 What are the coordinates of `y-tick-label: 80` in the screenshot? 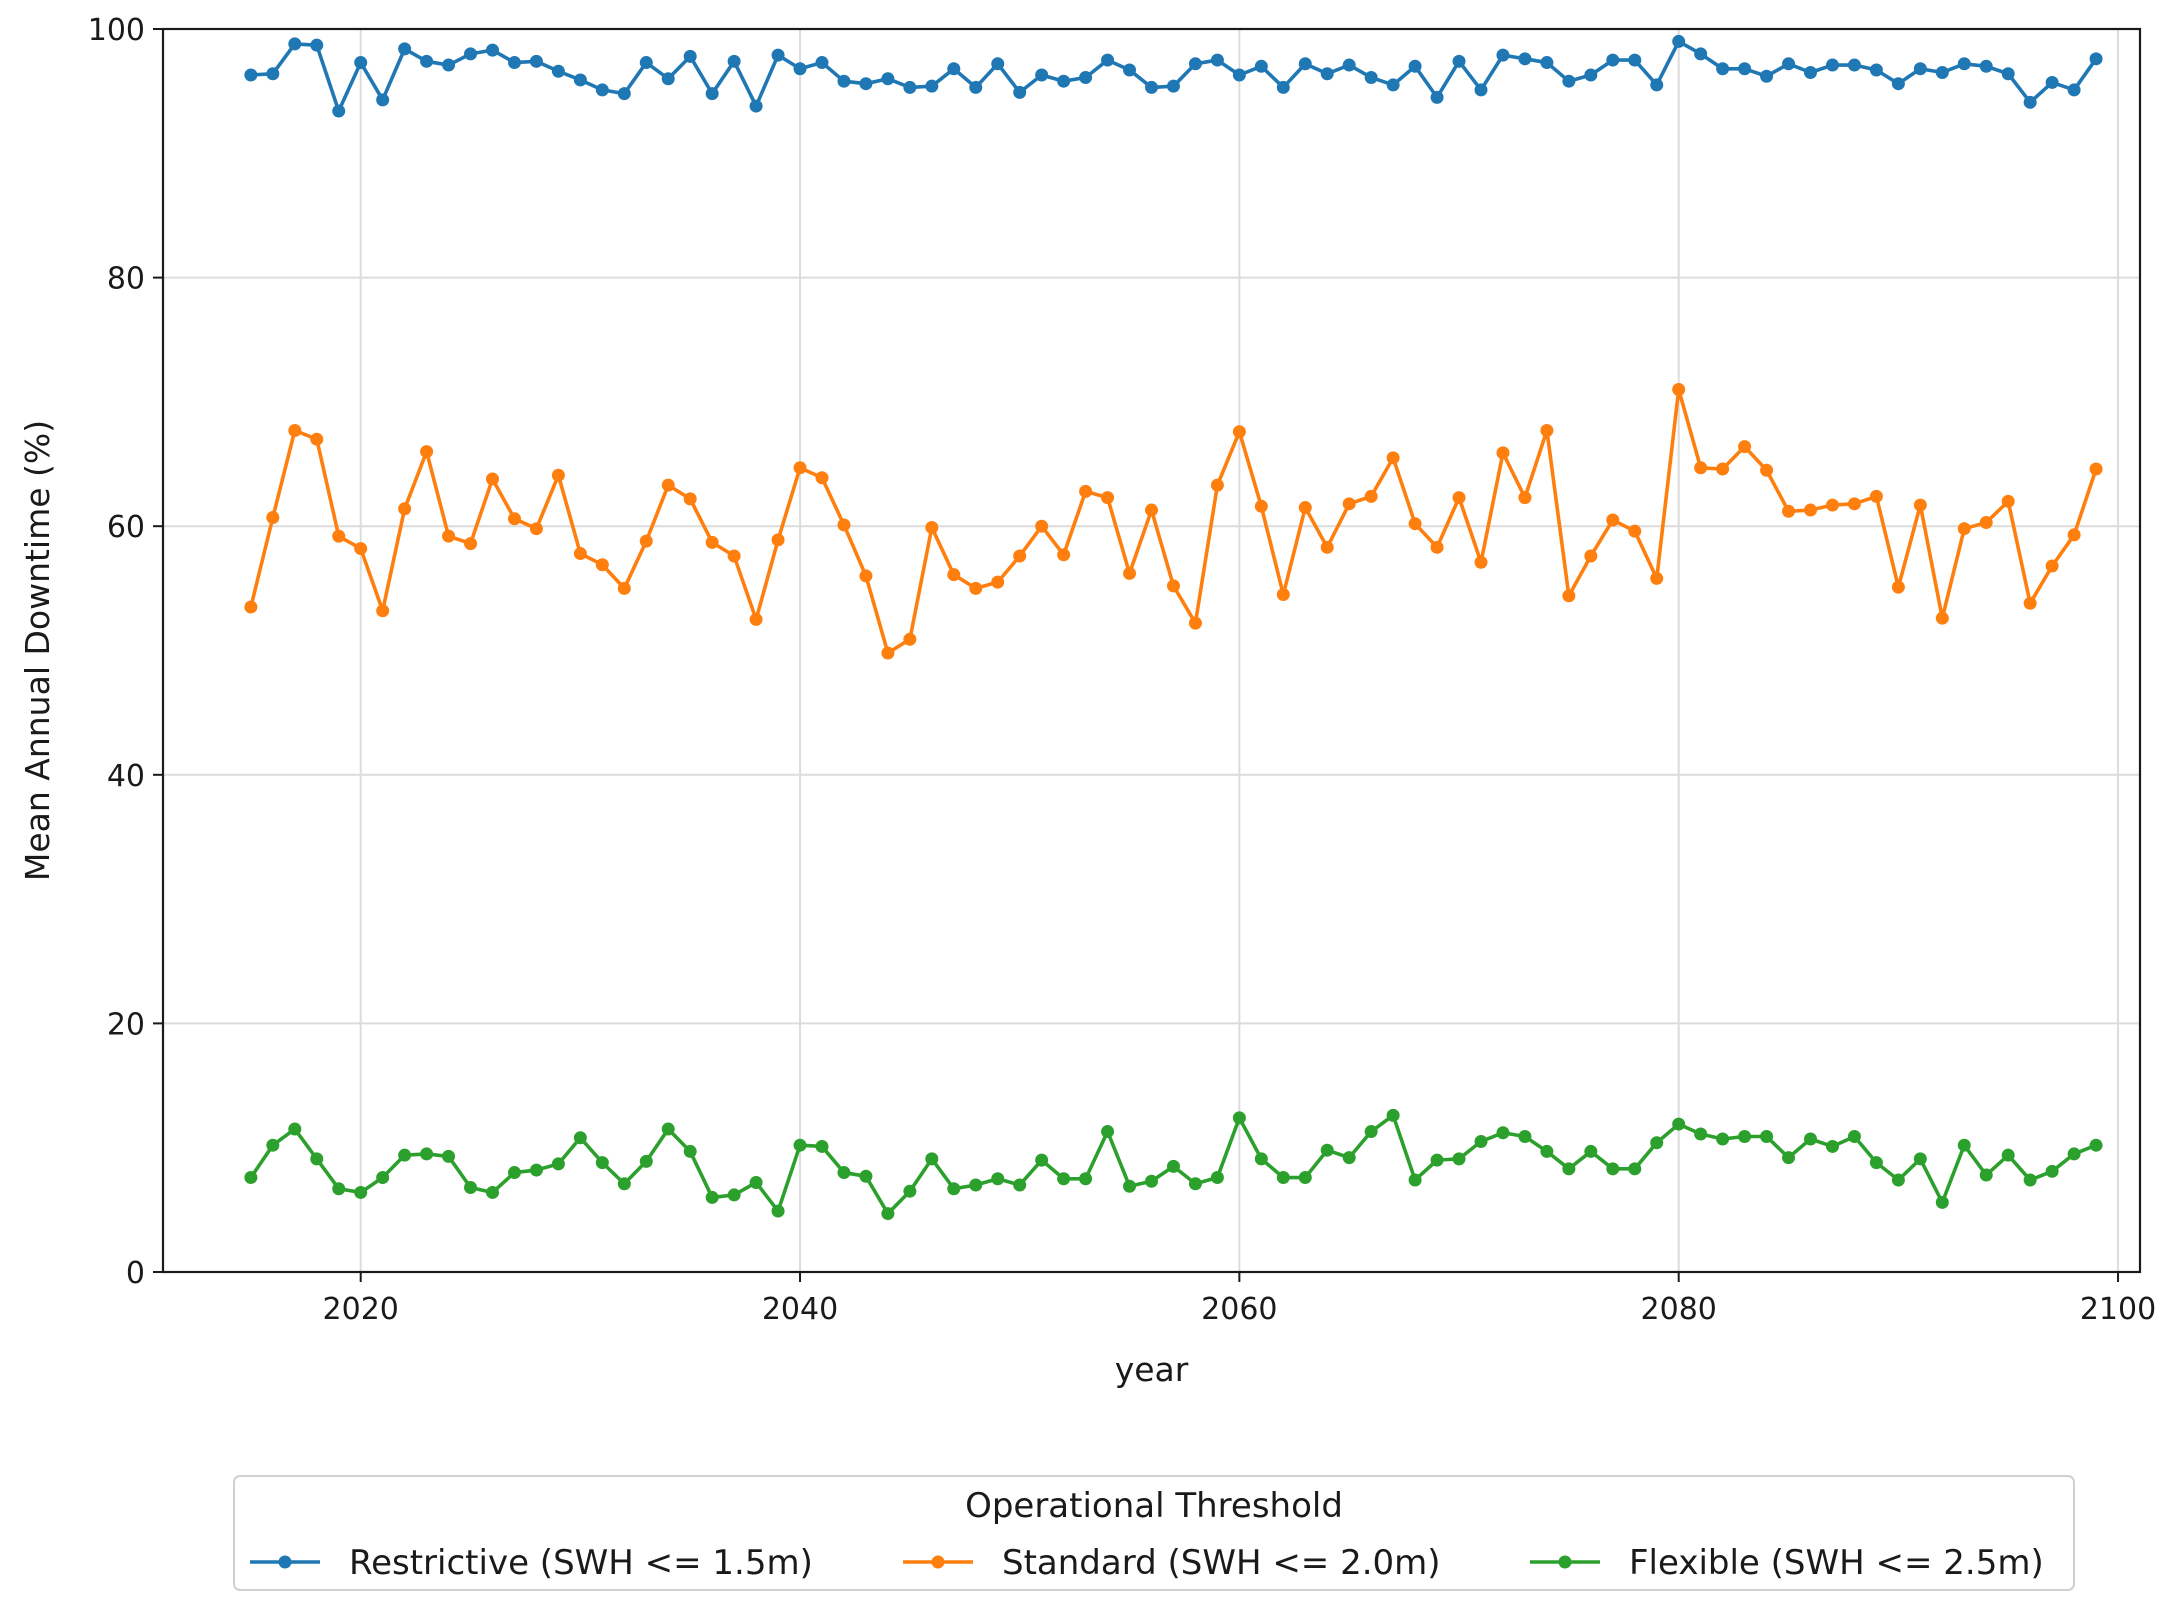 It's located at (126, 279).